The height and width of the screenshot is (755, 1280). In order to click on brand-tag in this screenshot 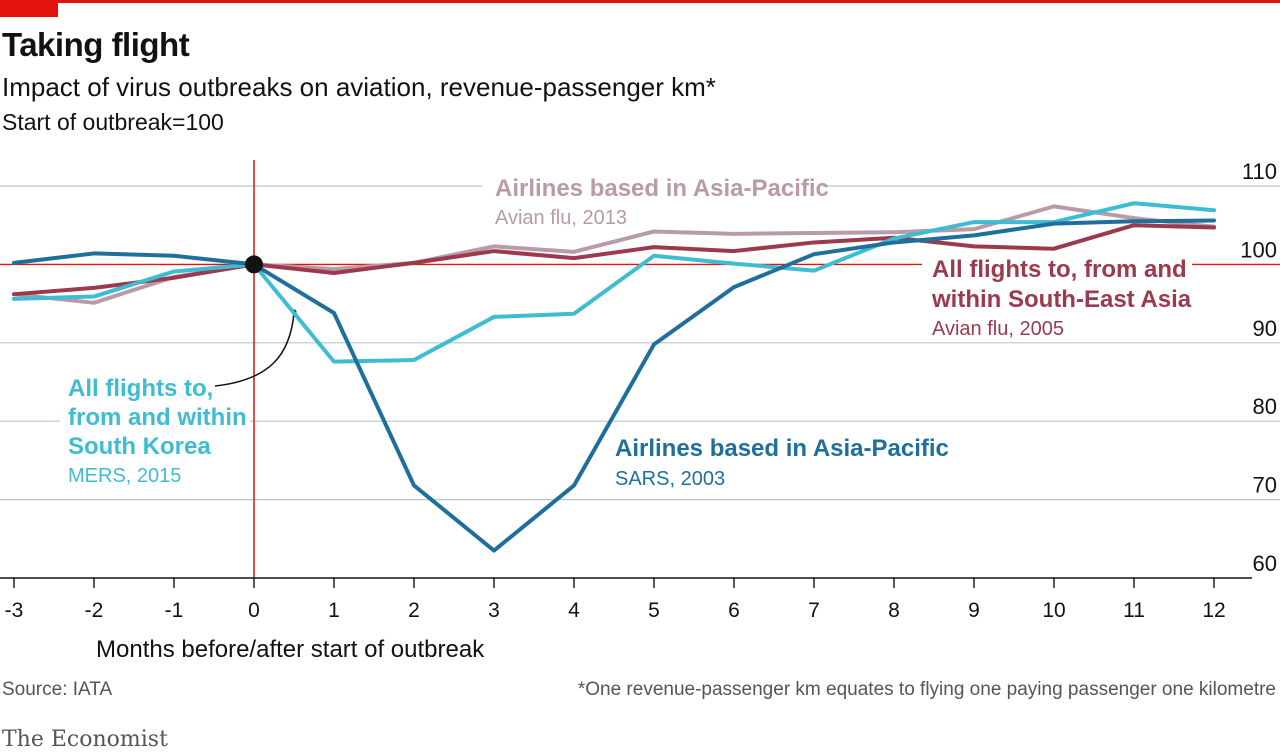, I will do `click(29, 8)`.